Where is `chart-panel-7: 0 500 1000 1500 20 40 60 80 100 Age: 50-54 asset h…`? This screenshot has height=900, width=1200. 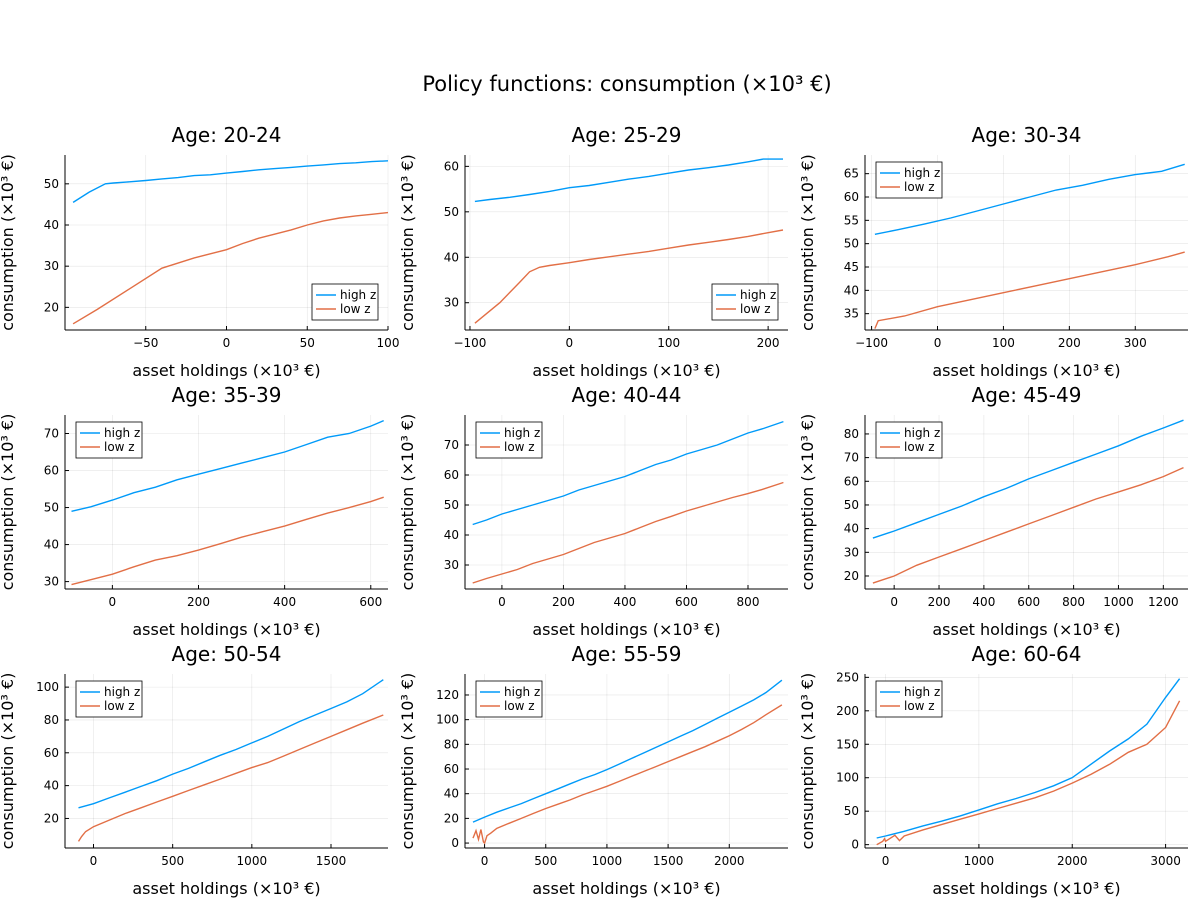 chart-panel-7: 0 500 1000 1500 20 40 60 80 100 Age: 50-54 asset h… is located at coordinates (194, 770).